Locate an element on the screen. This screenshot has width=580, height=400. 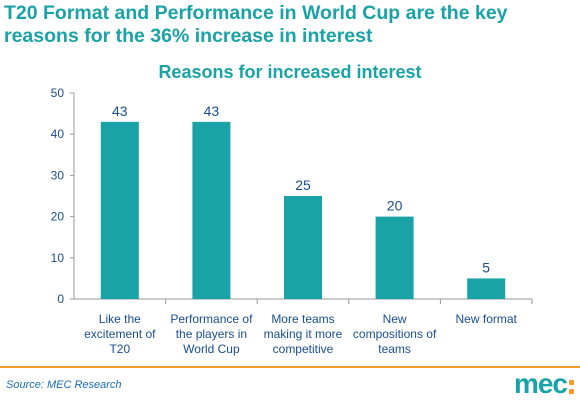
category-label: New format is located at coordinates (487, 319).